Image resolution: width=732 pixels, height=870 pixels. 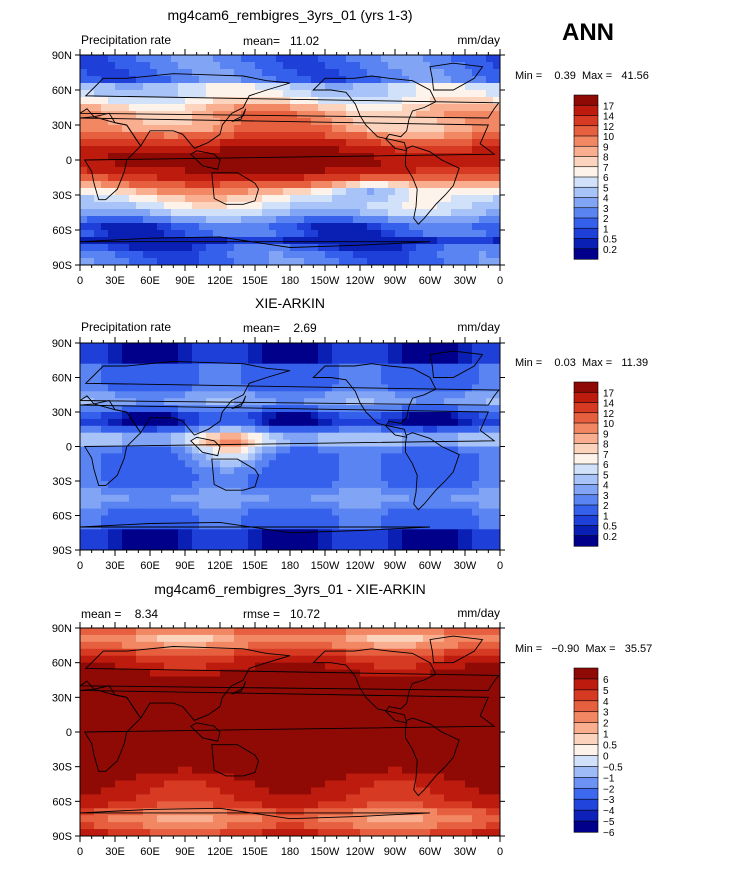 I want to click on panel-mean-label: mean= 2.69, so click(x=280, y=328).